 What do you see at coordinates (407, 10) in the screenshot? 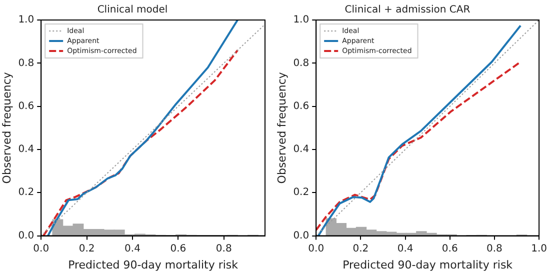
I see `chart-title: Clinical + admission CAR` at bounding box center [407, 10].